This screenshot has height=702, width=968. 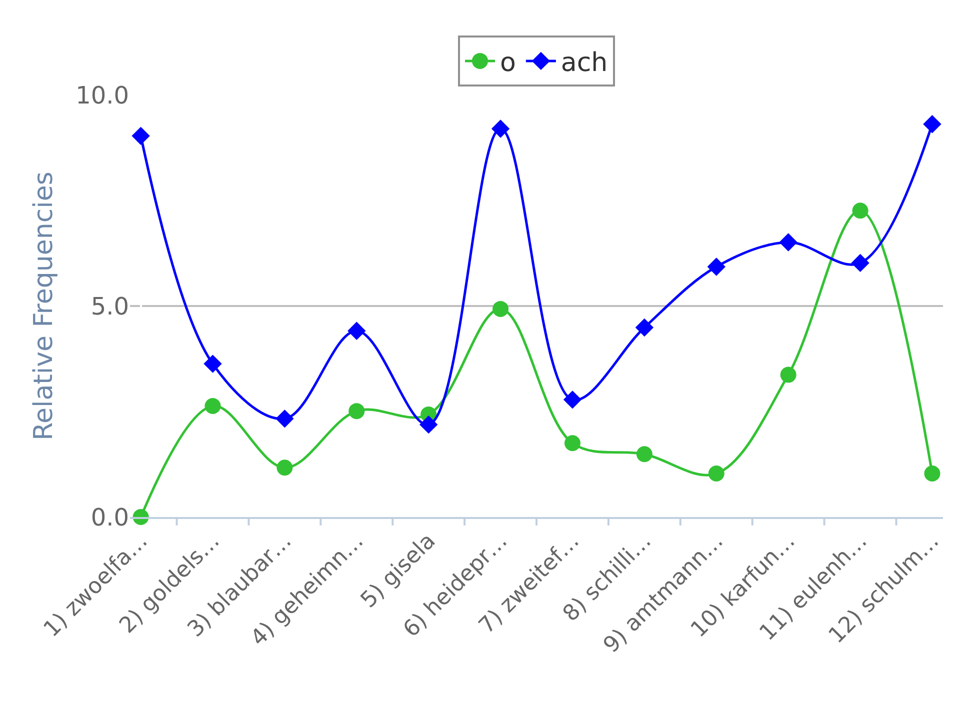 I want to click on legend-label: o, so click(x=508, y=63).